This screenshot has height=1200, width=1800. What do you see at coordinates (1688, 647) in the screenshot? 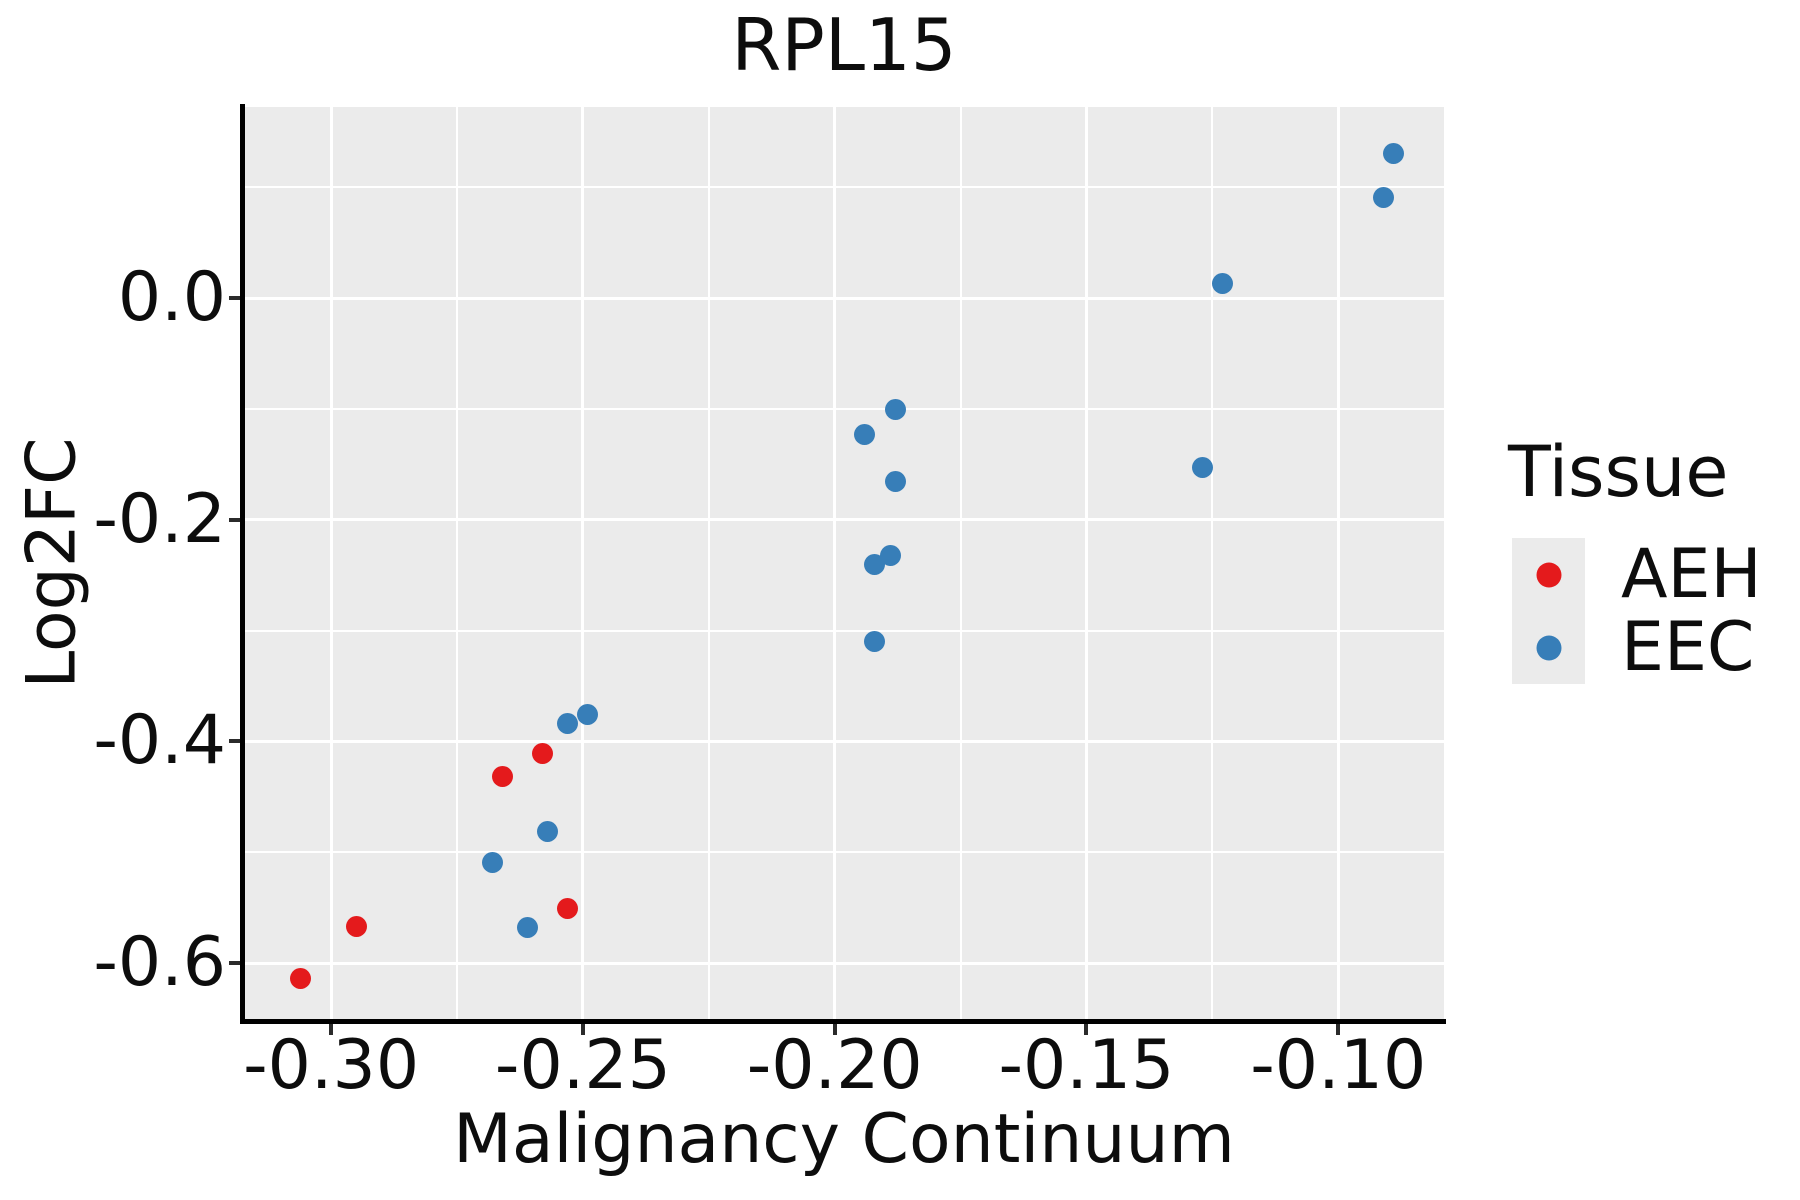
I see `legend-label-eec: EEC` at bounding box center [1688, 647].